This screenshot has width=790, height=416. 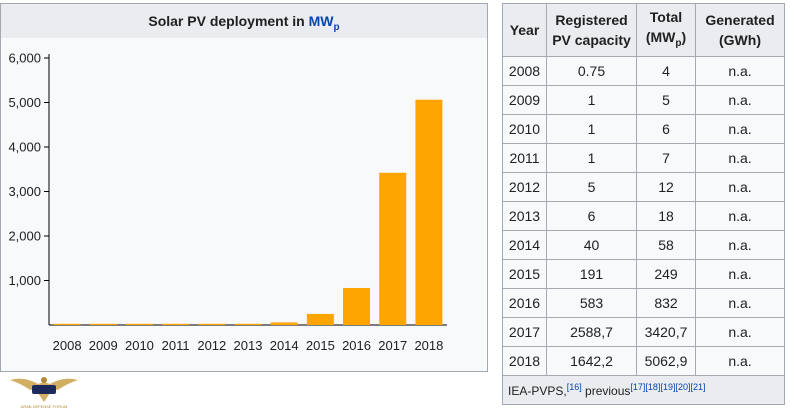 What do you see at coordinates (524, 187) in the screenshot?
I see `cell-year: 2012` at bounding box center [524, 187].